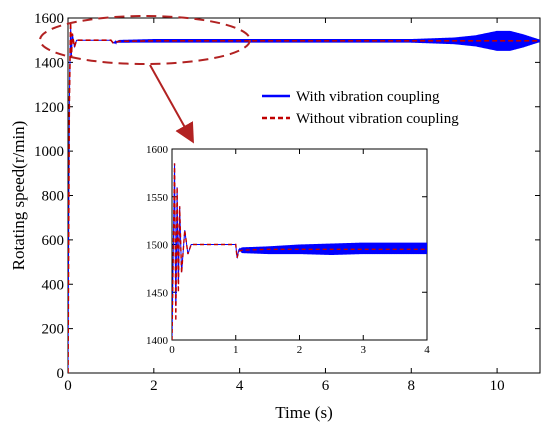 The width and height of the screenshot is (550, 431). I want to click on inset-ytick-label: 1450, so click(157, 293).